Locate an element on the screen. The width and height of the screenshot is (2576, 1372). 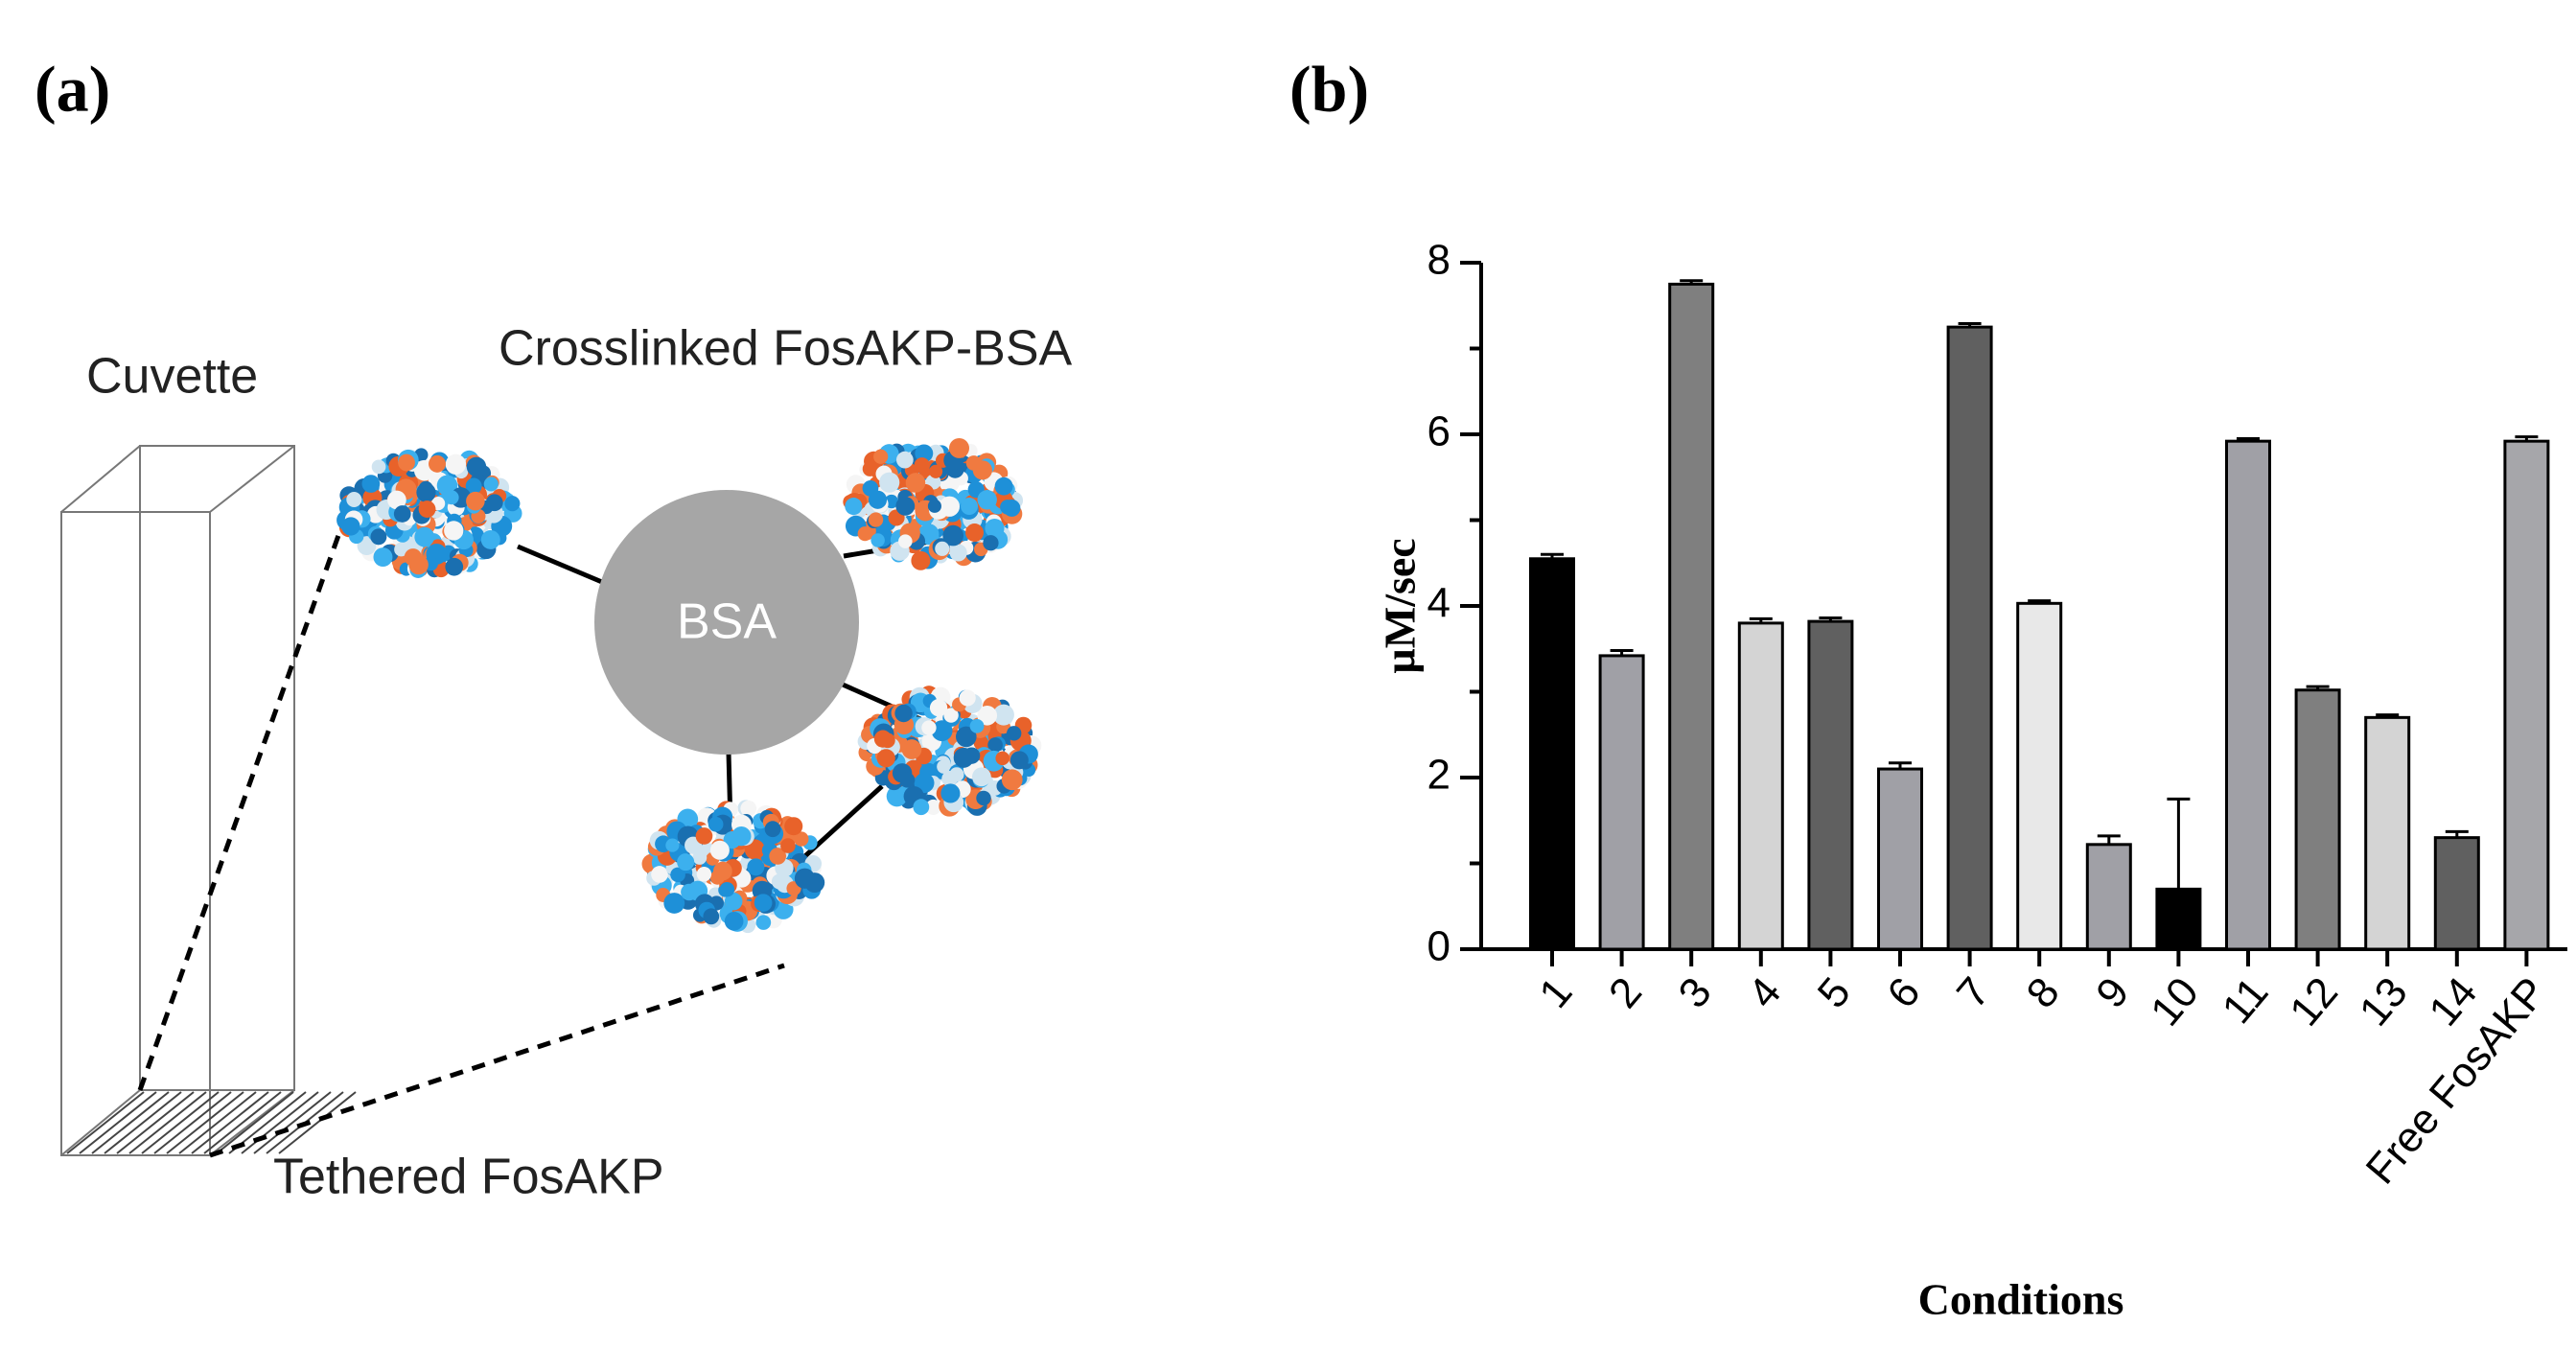
bsa-label: BSA is located at coordinates (727, 622).